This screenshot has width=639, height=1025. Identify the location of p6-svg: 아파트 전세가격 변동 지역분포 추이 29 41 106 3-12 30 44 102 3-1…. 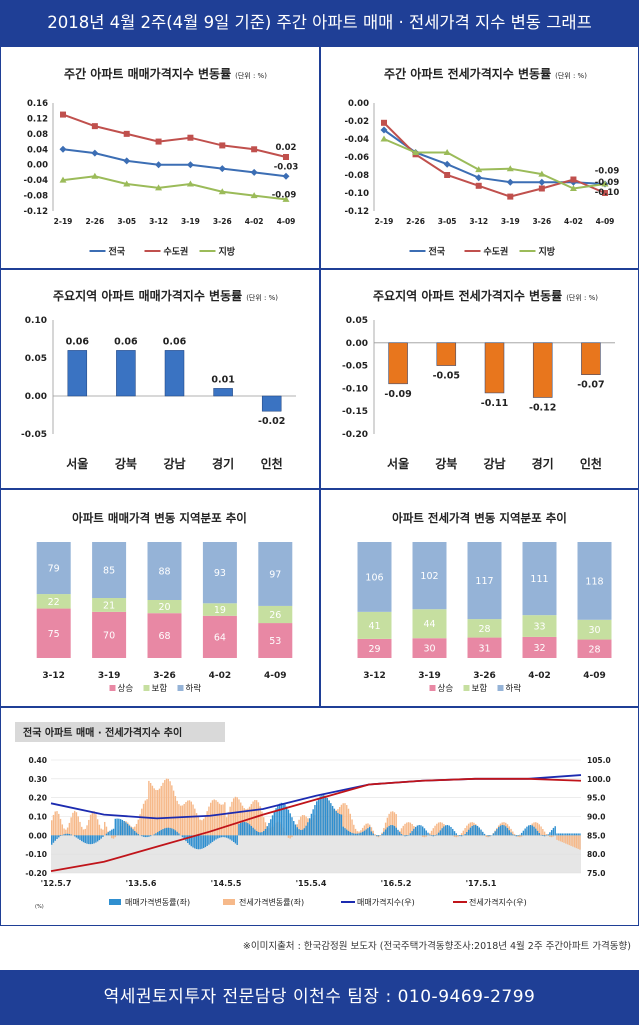
(484, 602).